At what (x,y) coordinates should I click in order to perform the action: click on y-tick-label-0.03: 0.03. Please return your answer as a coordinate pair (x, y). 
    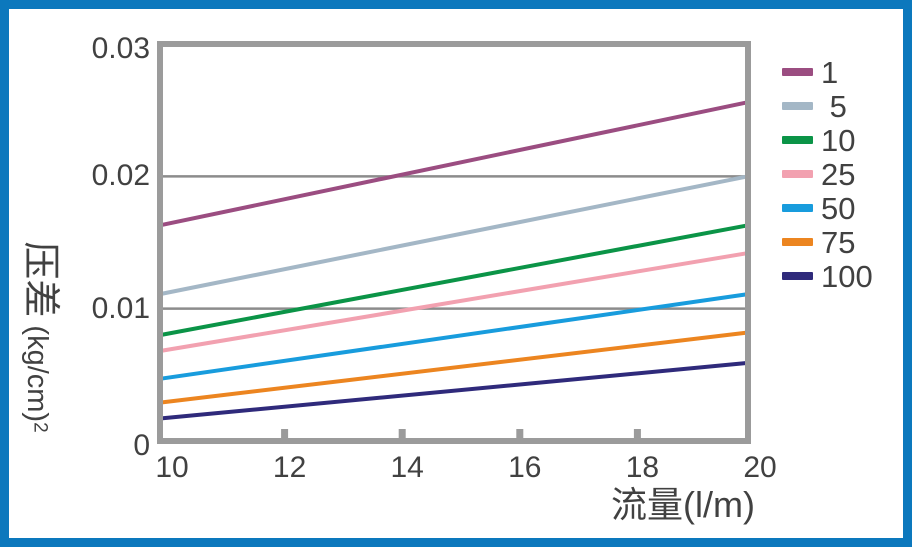
    Looking at the image, I should click on (120, 48).